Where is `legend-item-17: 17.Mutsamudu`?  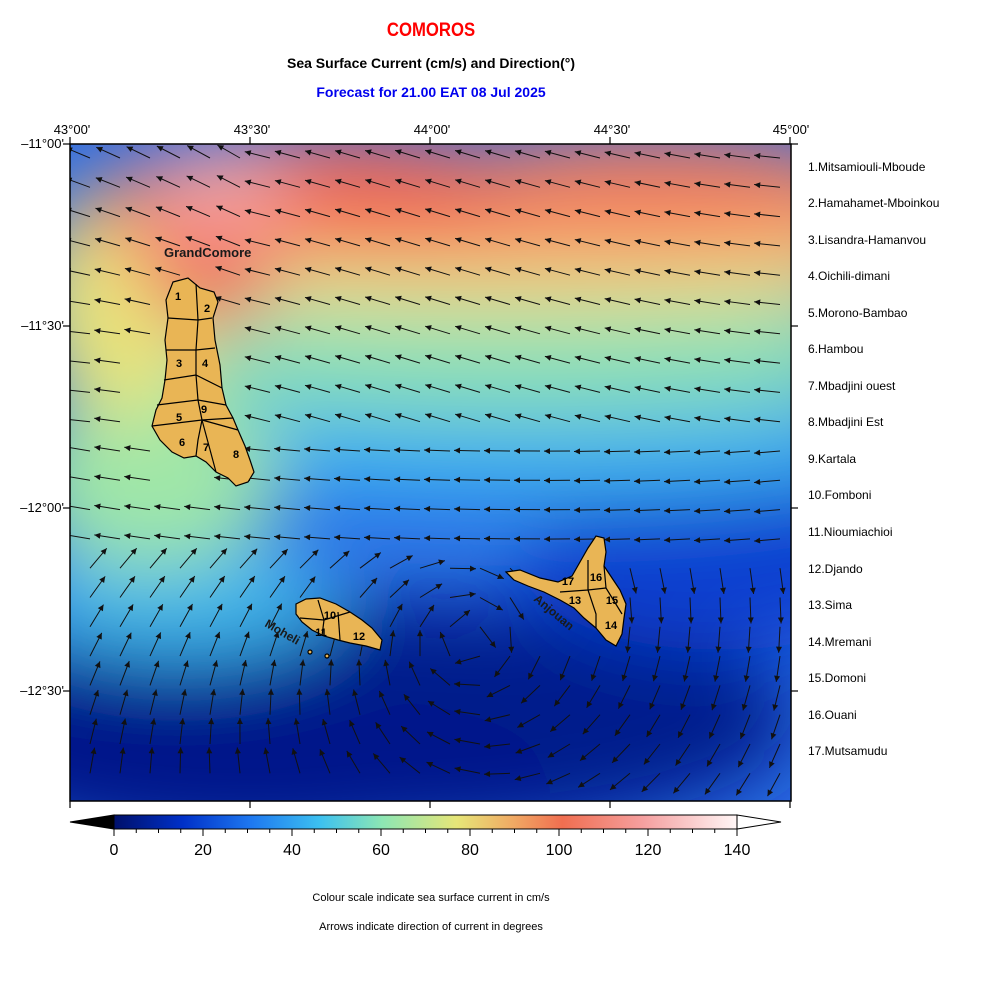
legend-item-17: 17.Mutsamudu is located at coordinates (848, 751).